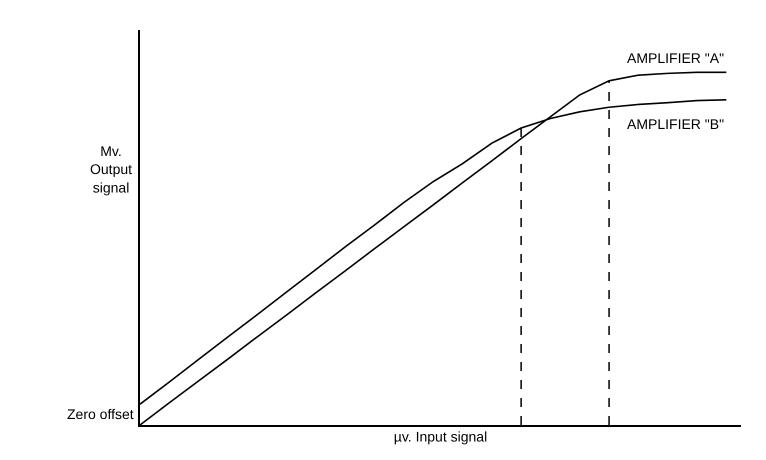  I want to click on y-axis-title: Mv. Output signal, so click(111, 169).